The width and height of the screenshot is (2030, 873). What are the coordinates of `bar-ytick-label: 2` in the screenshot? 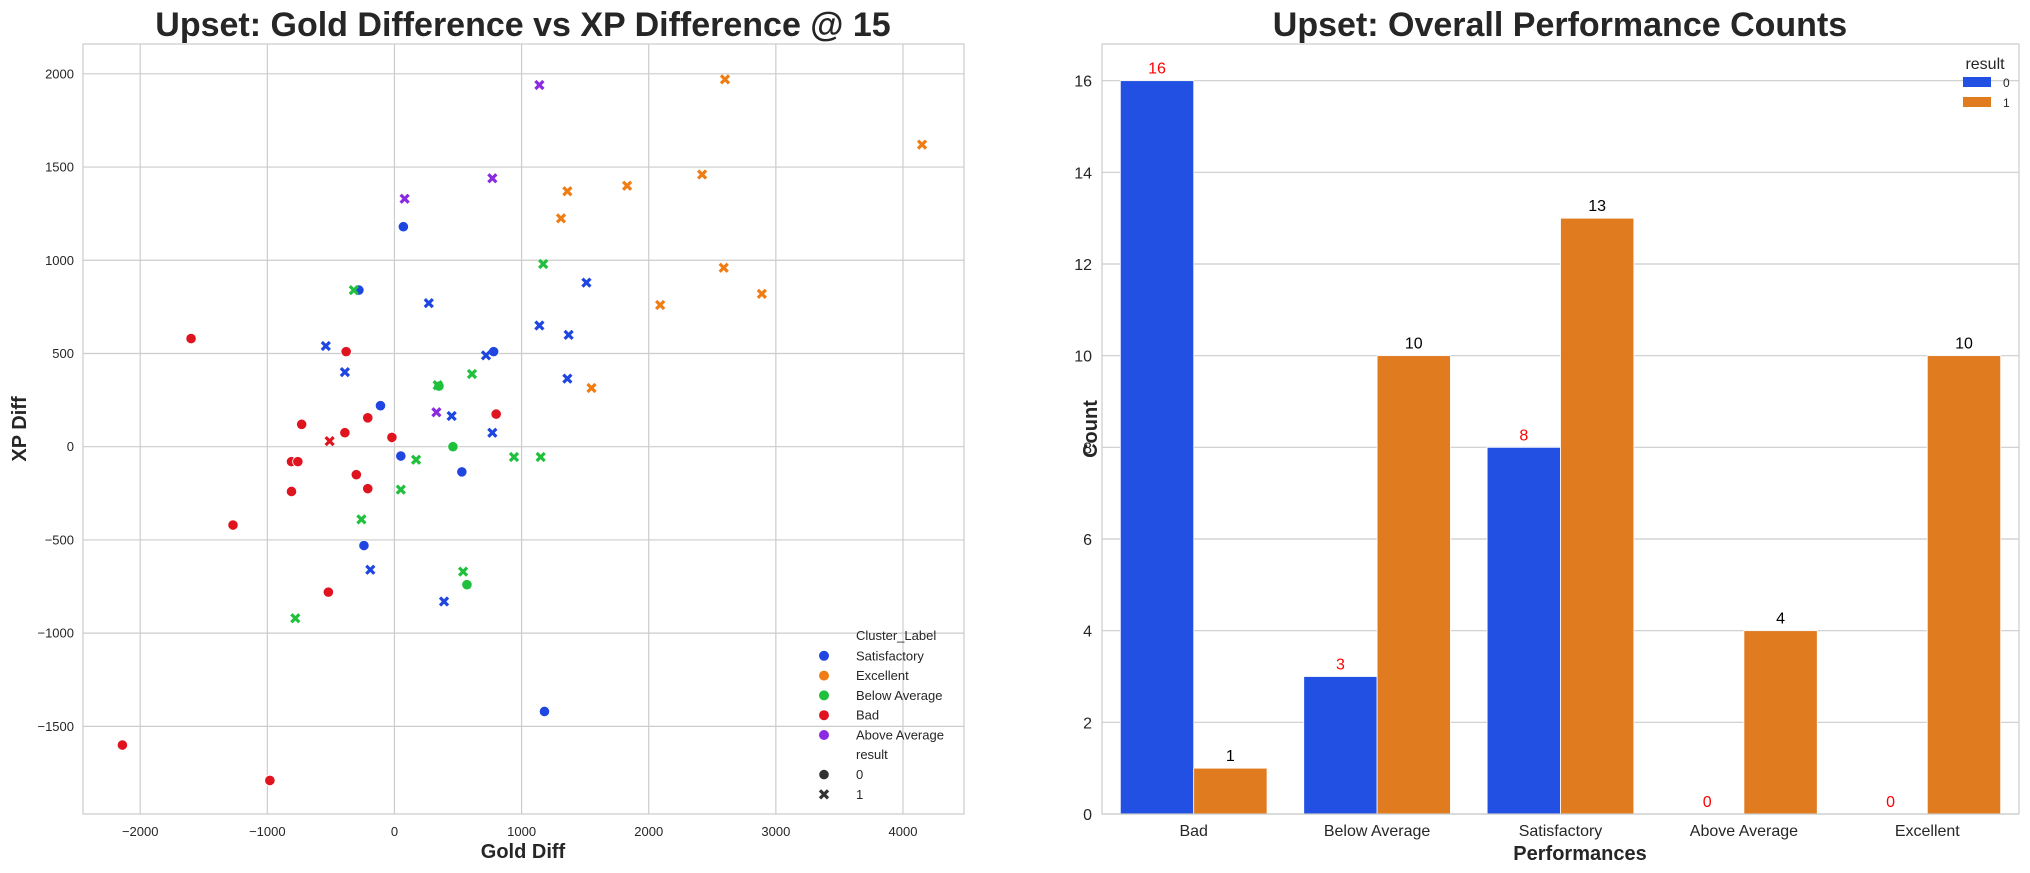 It's located at (1087, 723).